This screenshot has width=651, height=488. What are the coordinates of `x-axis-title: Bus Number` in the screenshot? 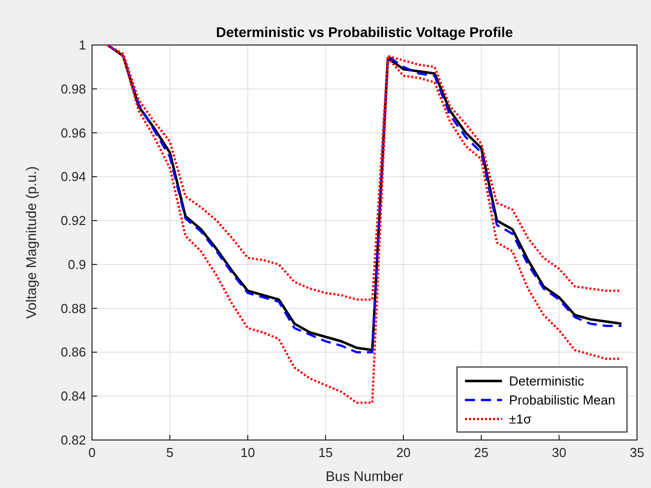 It's located at (365, 476).